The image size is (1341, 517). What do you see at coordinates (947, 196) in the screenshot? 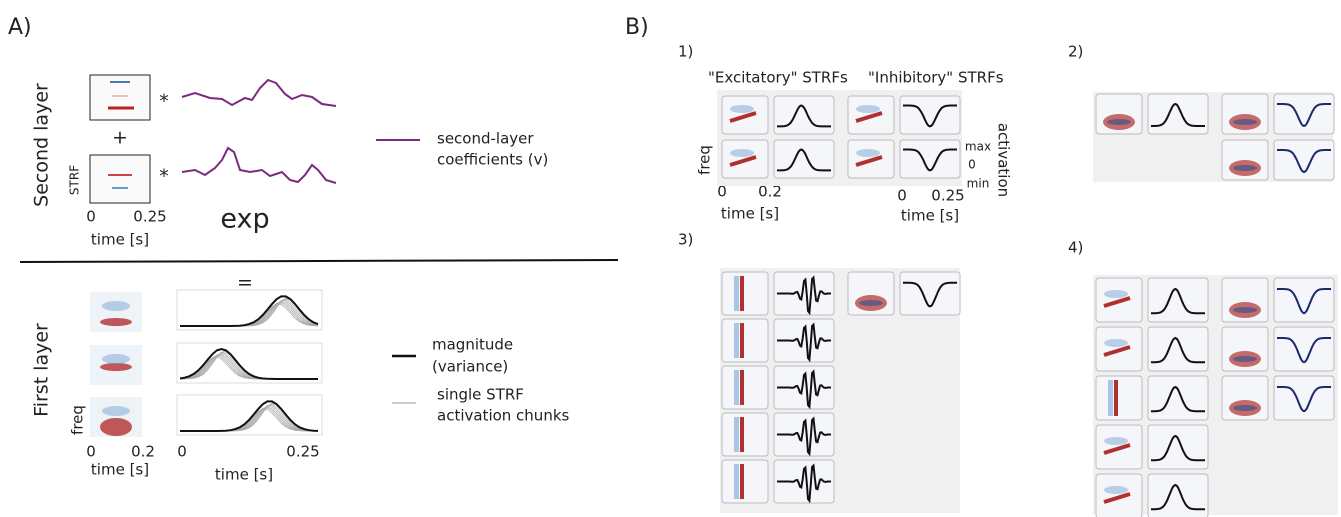
I see `tick-label: 0.25` at bounding box center [947, 196].